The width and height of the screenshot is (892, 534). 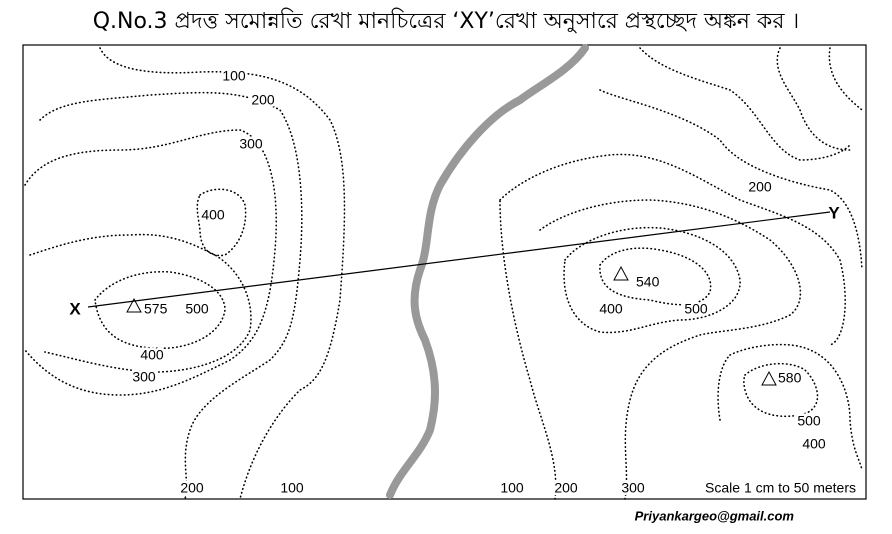 What do you see at coordinates (648, 282) in the screenshot?
I see `spot-height: 540` at bounding box center [648, 282].